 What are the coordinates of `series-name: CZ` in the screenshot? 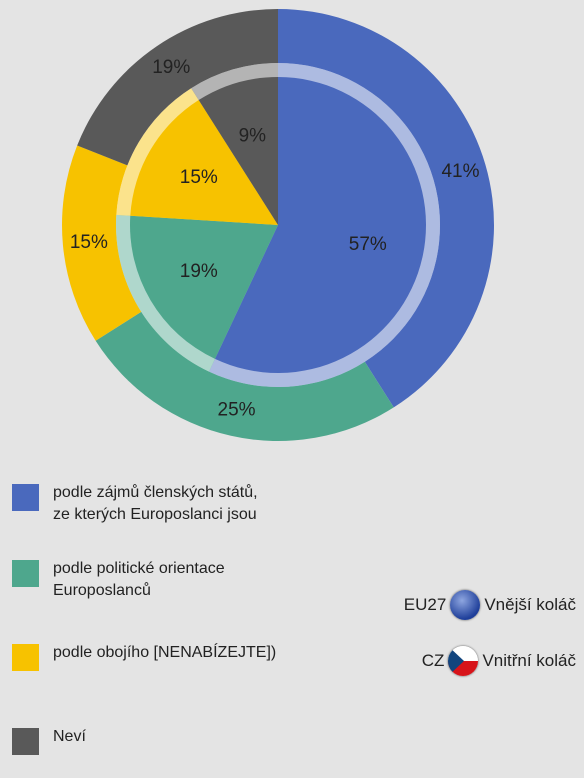 It's located at (433, 660).